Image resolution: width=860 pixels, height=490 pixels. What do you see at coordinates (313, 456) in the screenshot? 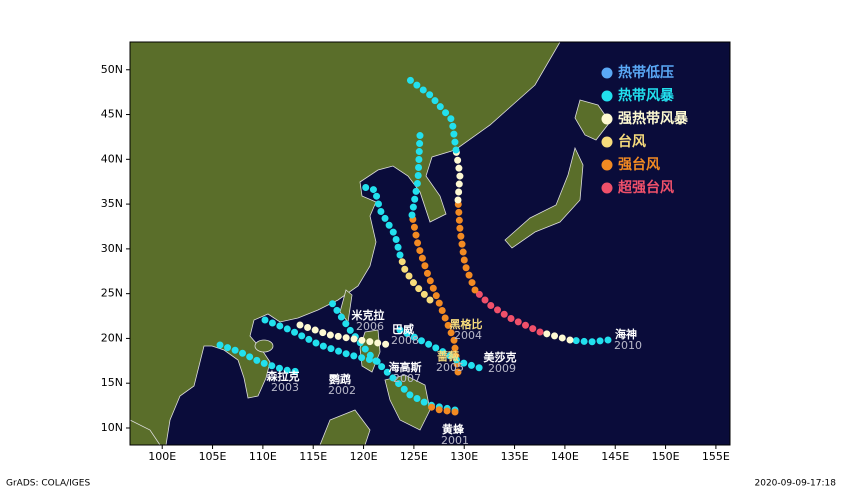
I see `x-tick-label: 115E` at bounding box center [313, 456].